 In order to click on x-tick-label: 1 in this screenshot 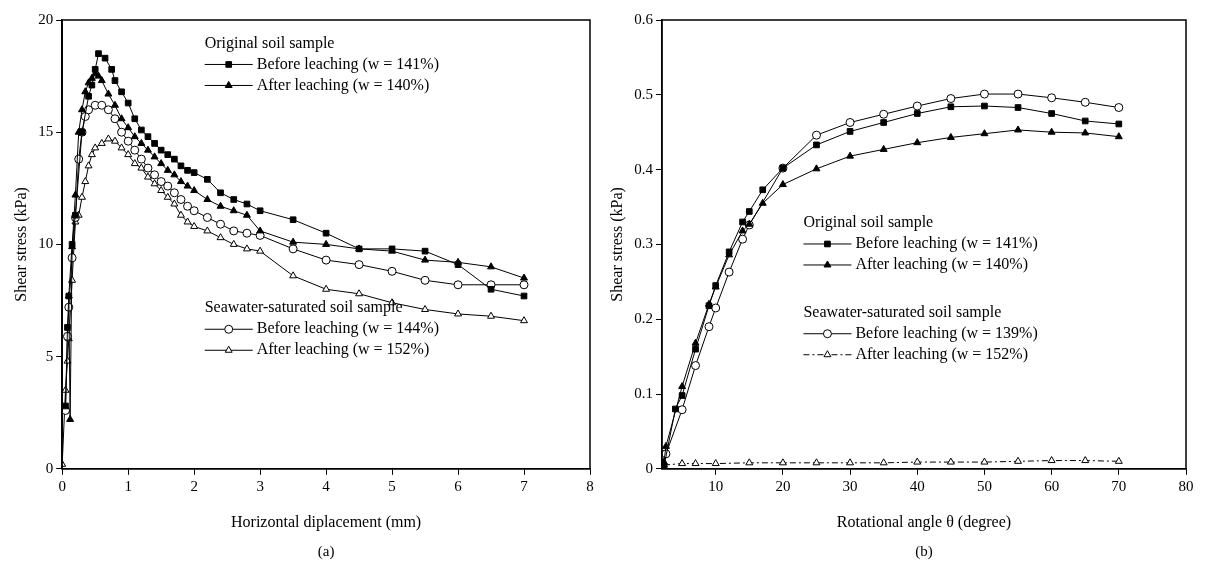, I will do `click(128, 485)`.